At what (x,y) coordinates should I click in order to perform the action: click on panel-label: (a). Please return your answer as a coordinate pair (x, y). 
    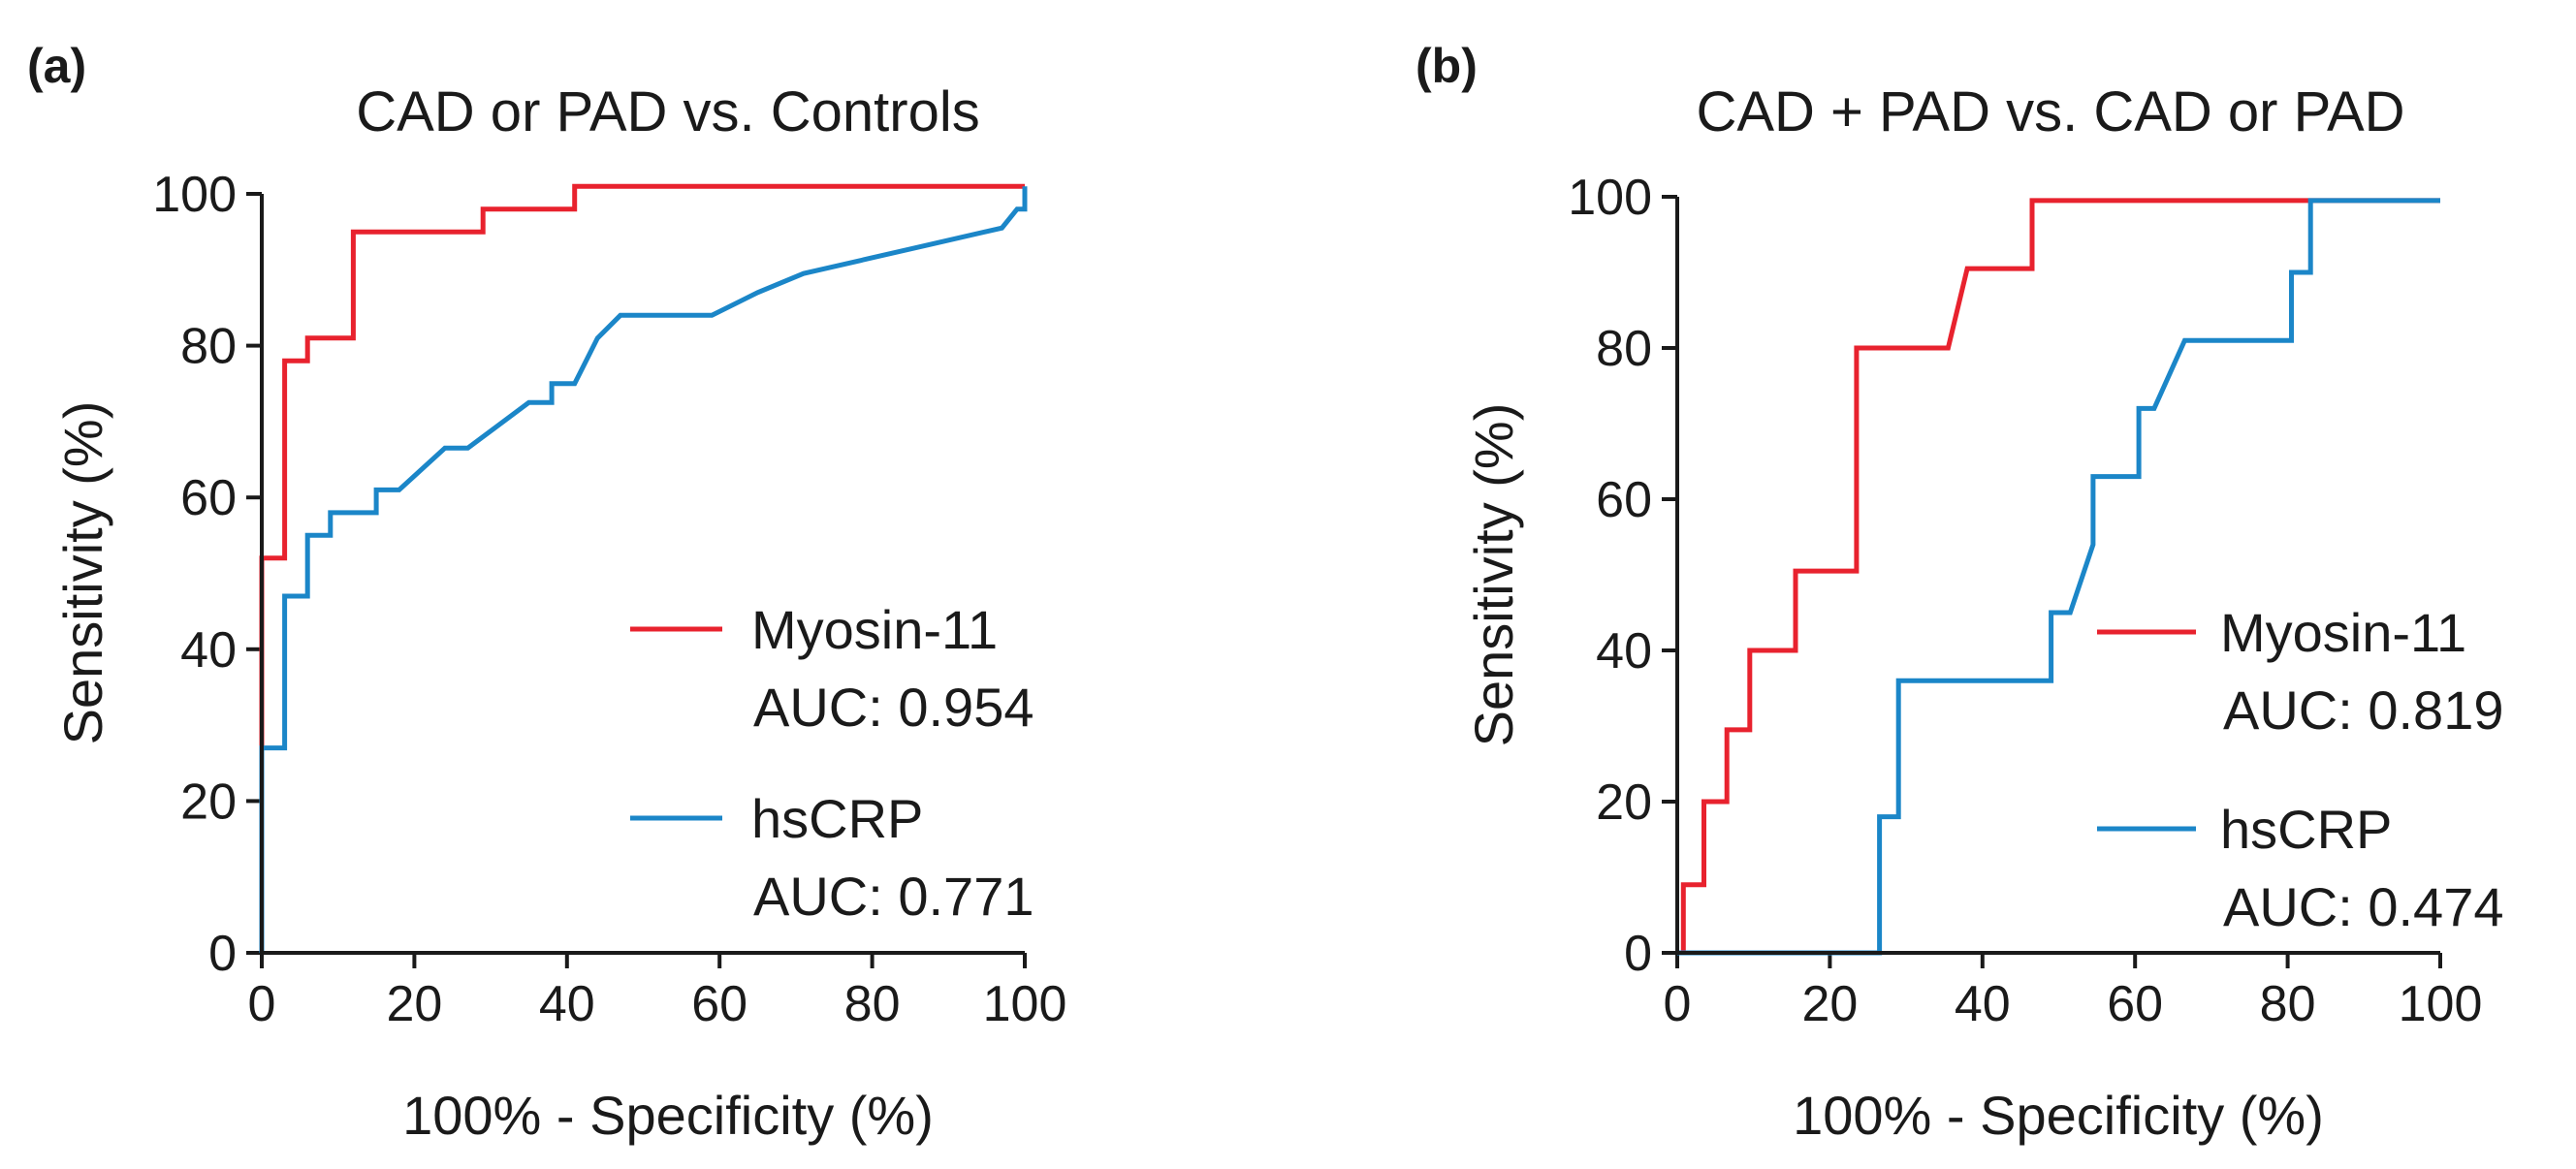
    Looking at the image, I should click on (56, 66).